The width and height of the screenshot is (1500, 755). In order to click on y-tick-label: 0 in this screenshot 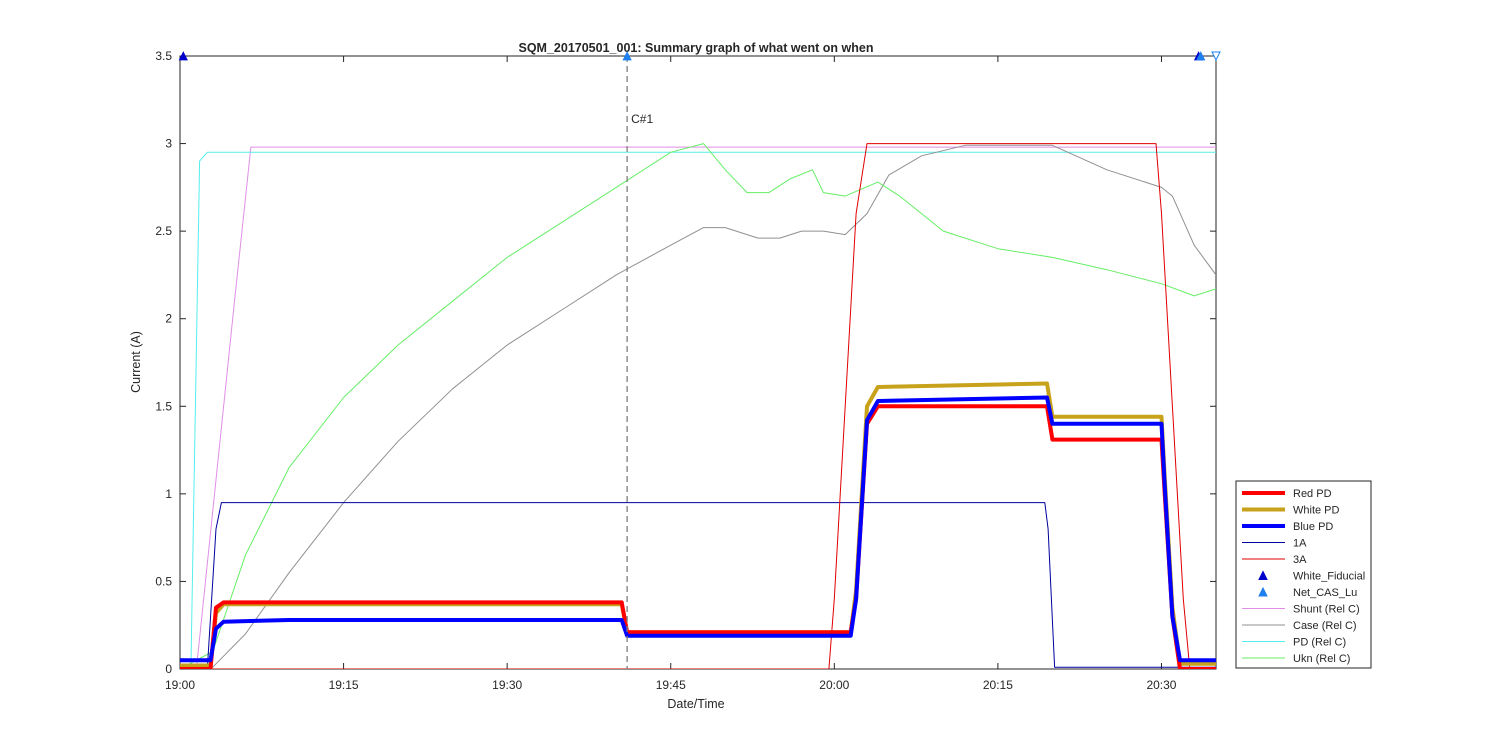, I will do `click(168, 669)`.